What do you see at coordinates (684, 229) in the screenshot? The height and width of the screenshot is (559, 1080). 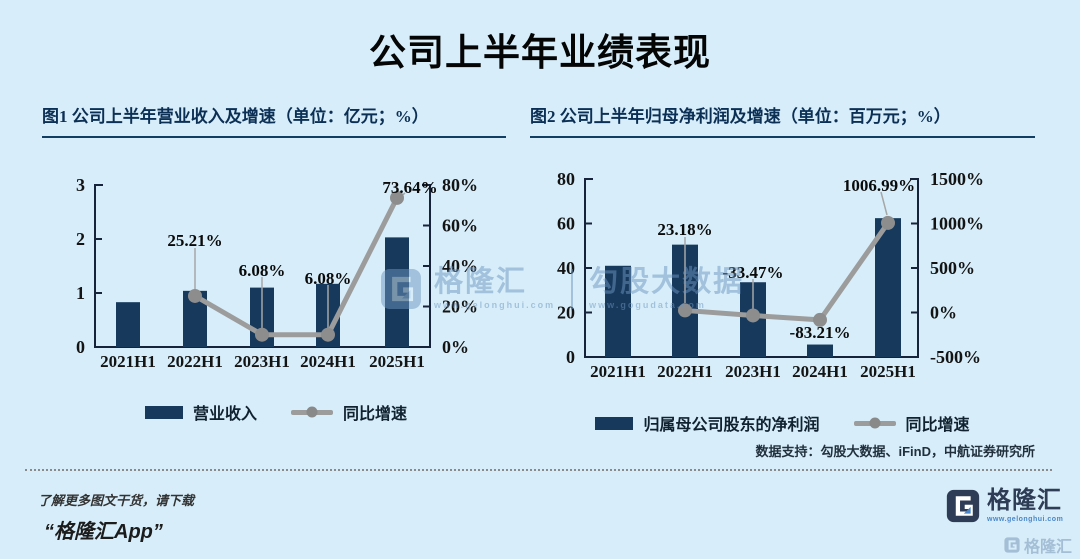 I see `point-value-label: 23.18%` at bounding box center [684, 229].